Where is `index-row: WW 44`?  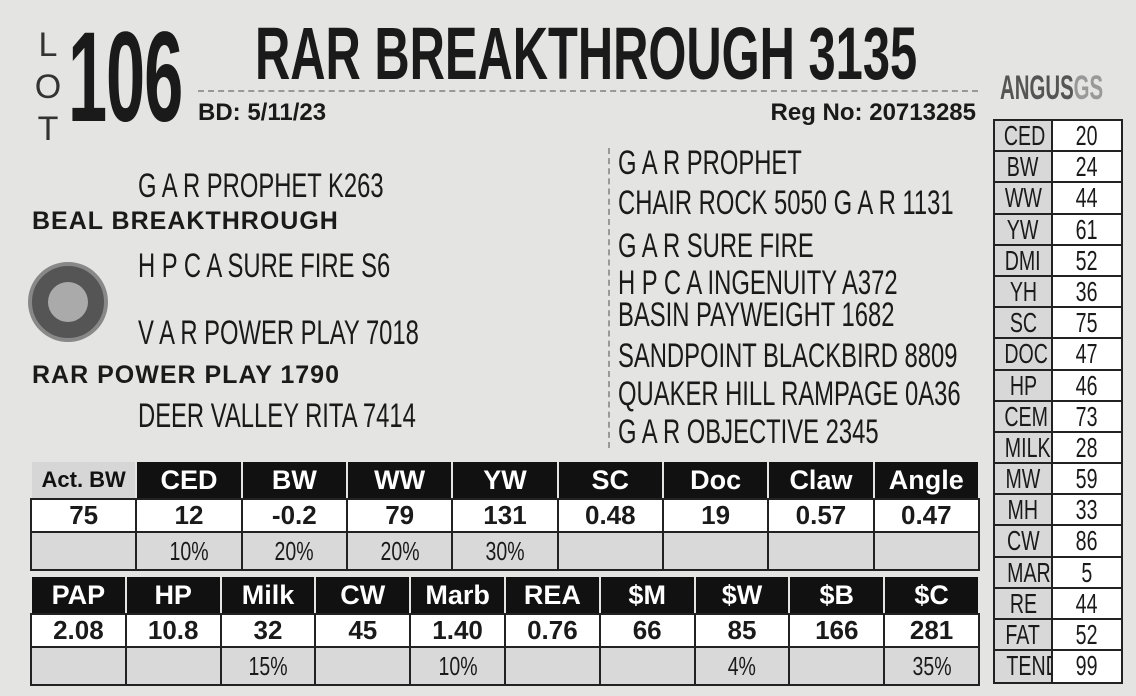 index-row: WW 44 is located at coordinates (1058, 199).